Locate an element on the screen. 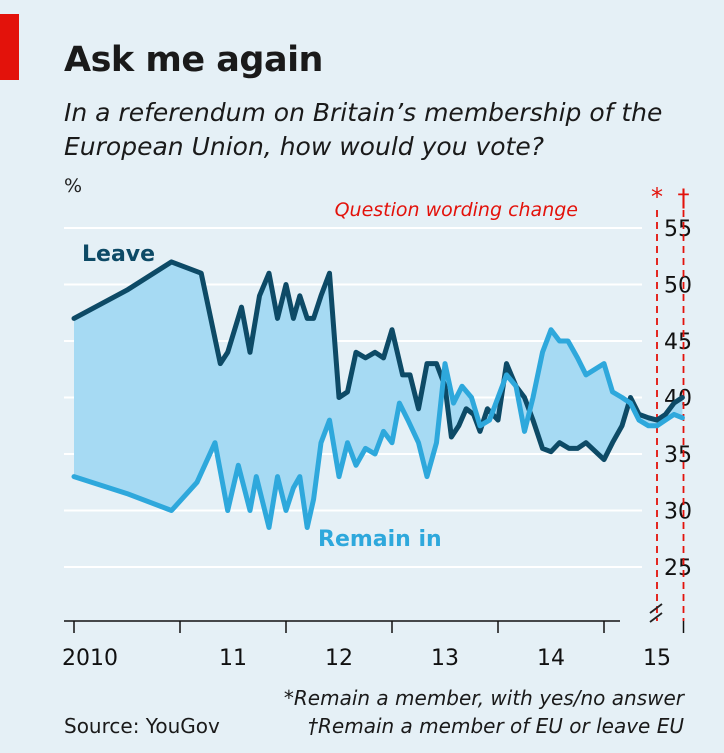 The image size is (724, 753). x-tick-label: 14 is located at coordinates (551, 658).